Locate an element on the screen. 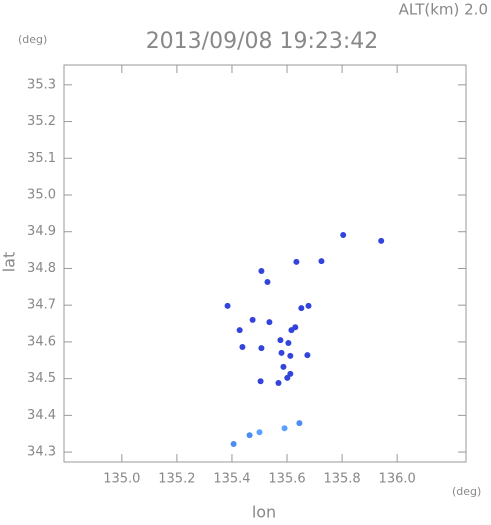 The image size is (491, 525). y-tick-label: 34.5 is located at coordinates (41, 378).